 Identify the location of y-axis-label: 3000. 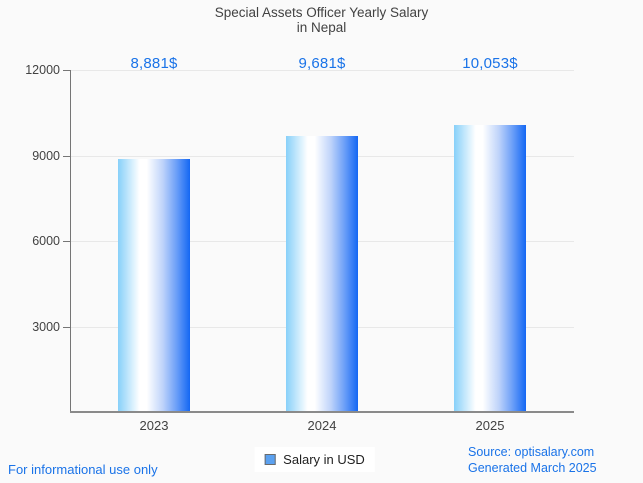
(46, 327).